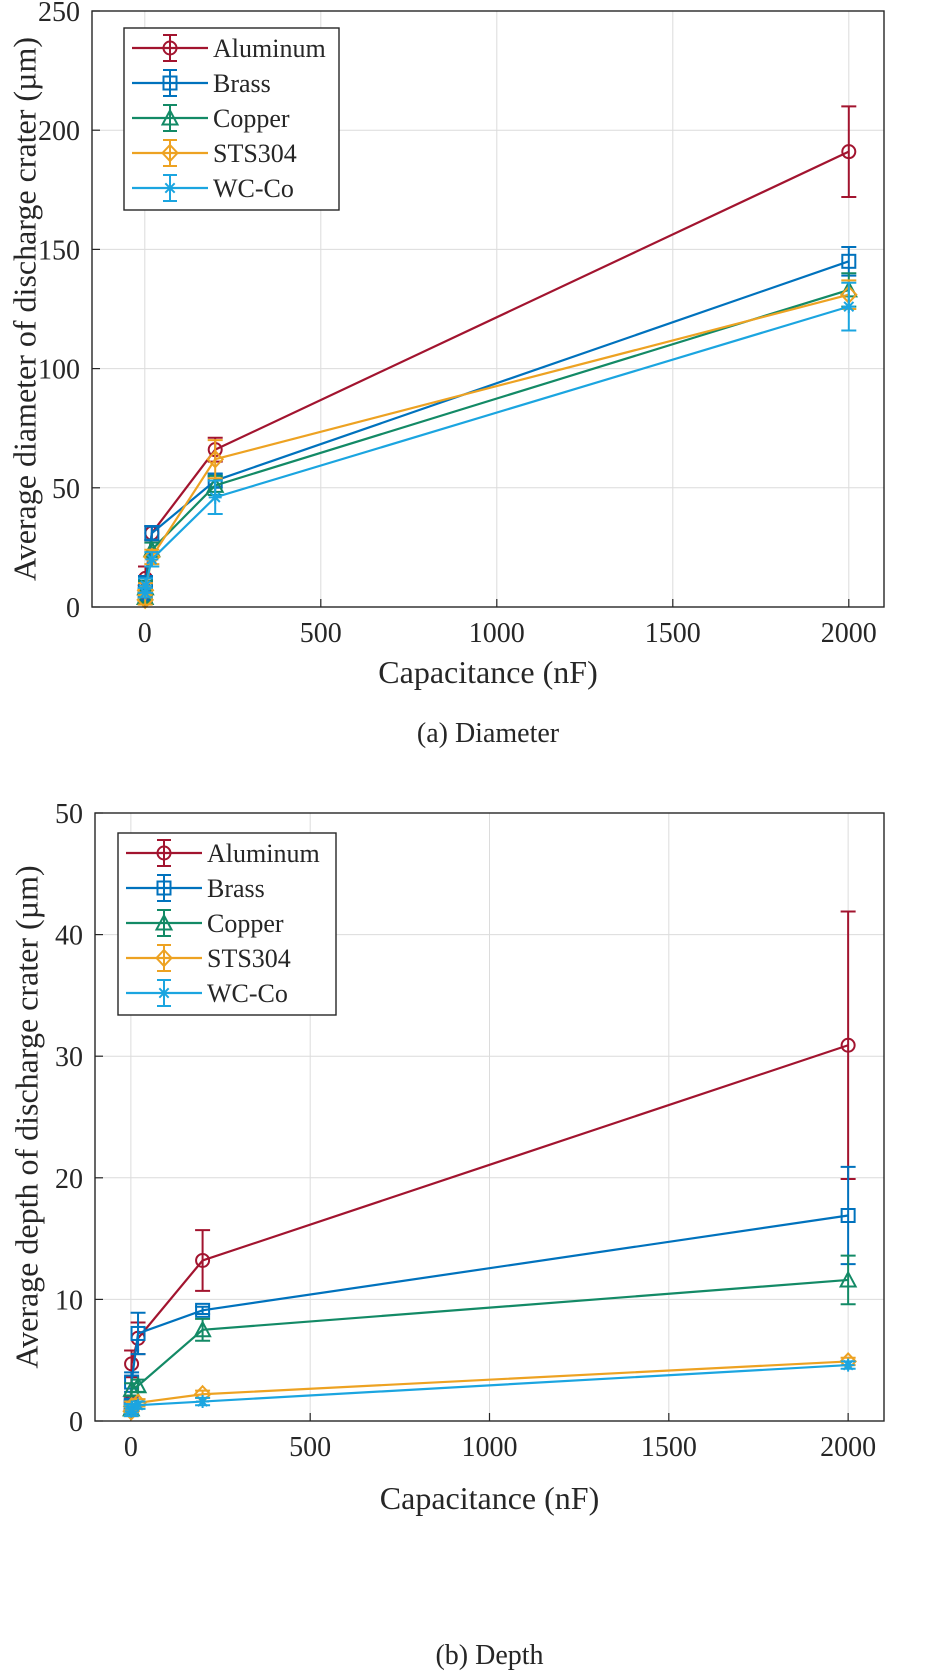 The width and height of the screenshot is (946, 1677). Describe the element at coordinates (489, 1655) in the screenshot. I see `chart-caption: (b) Depth` at that location.